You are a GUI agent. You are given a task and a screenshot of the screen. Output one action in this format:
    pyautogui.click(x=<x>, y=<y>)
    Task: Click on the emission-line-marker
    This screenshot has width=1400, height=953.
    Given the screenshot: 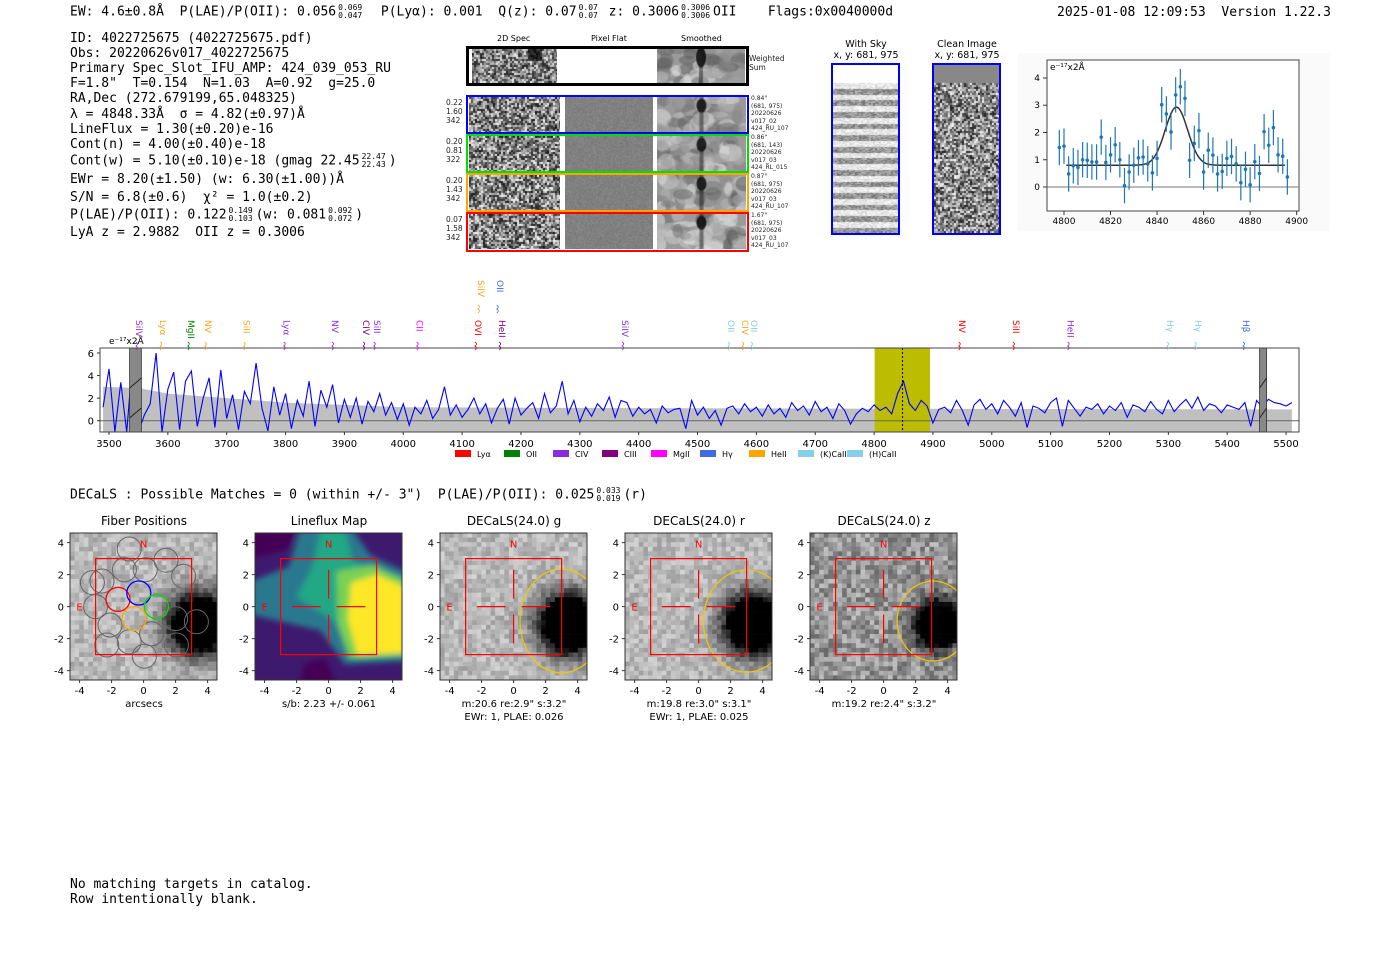 What is the action you would take?
    pyautogui.click(x=1195, y=346)
    